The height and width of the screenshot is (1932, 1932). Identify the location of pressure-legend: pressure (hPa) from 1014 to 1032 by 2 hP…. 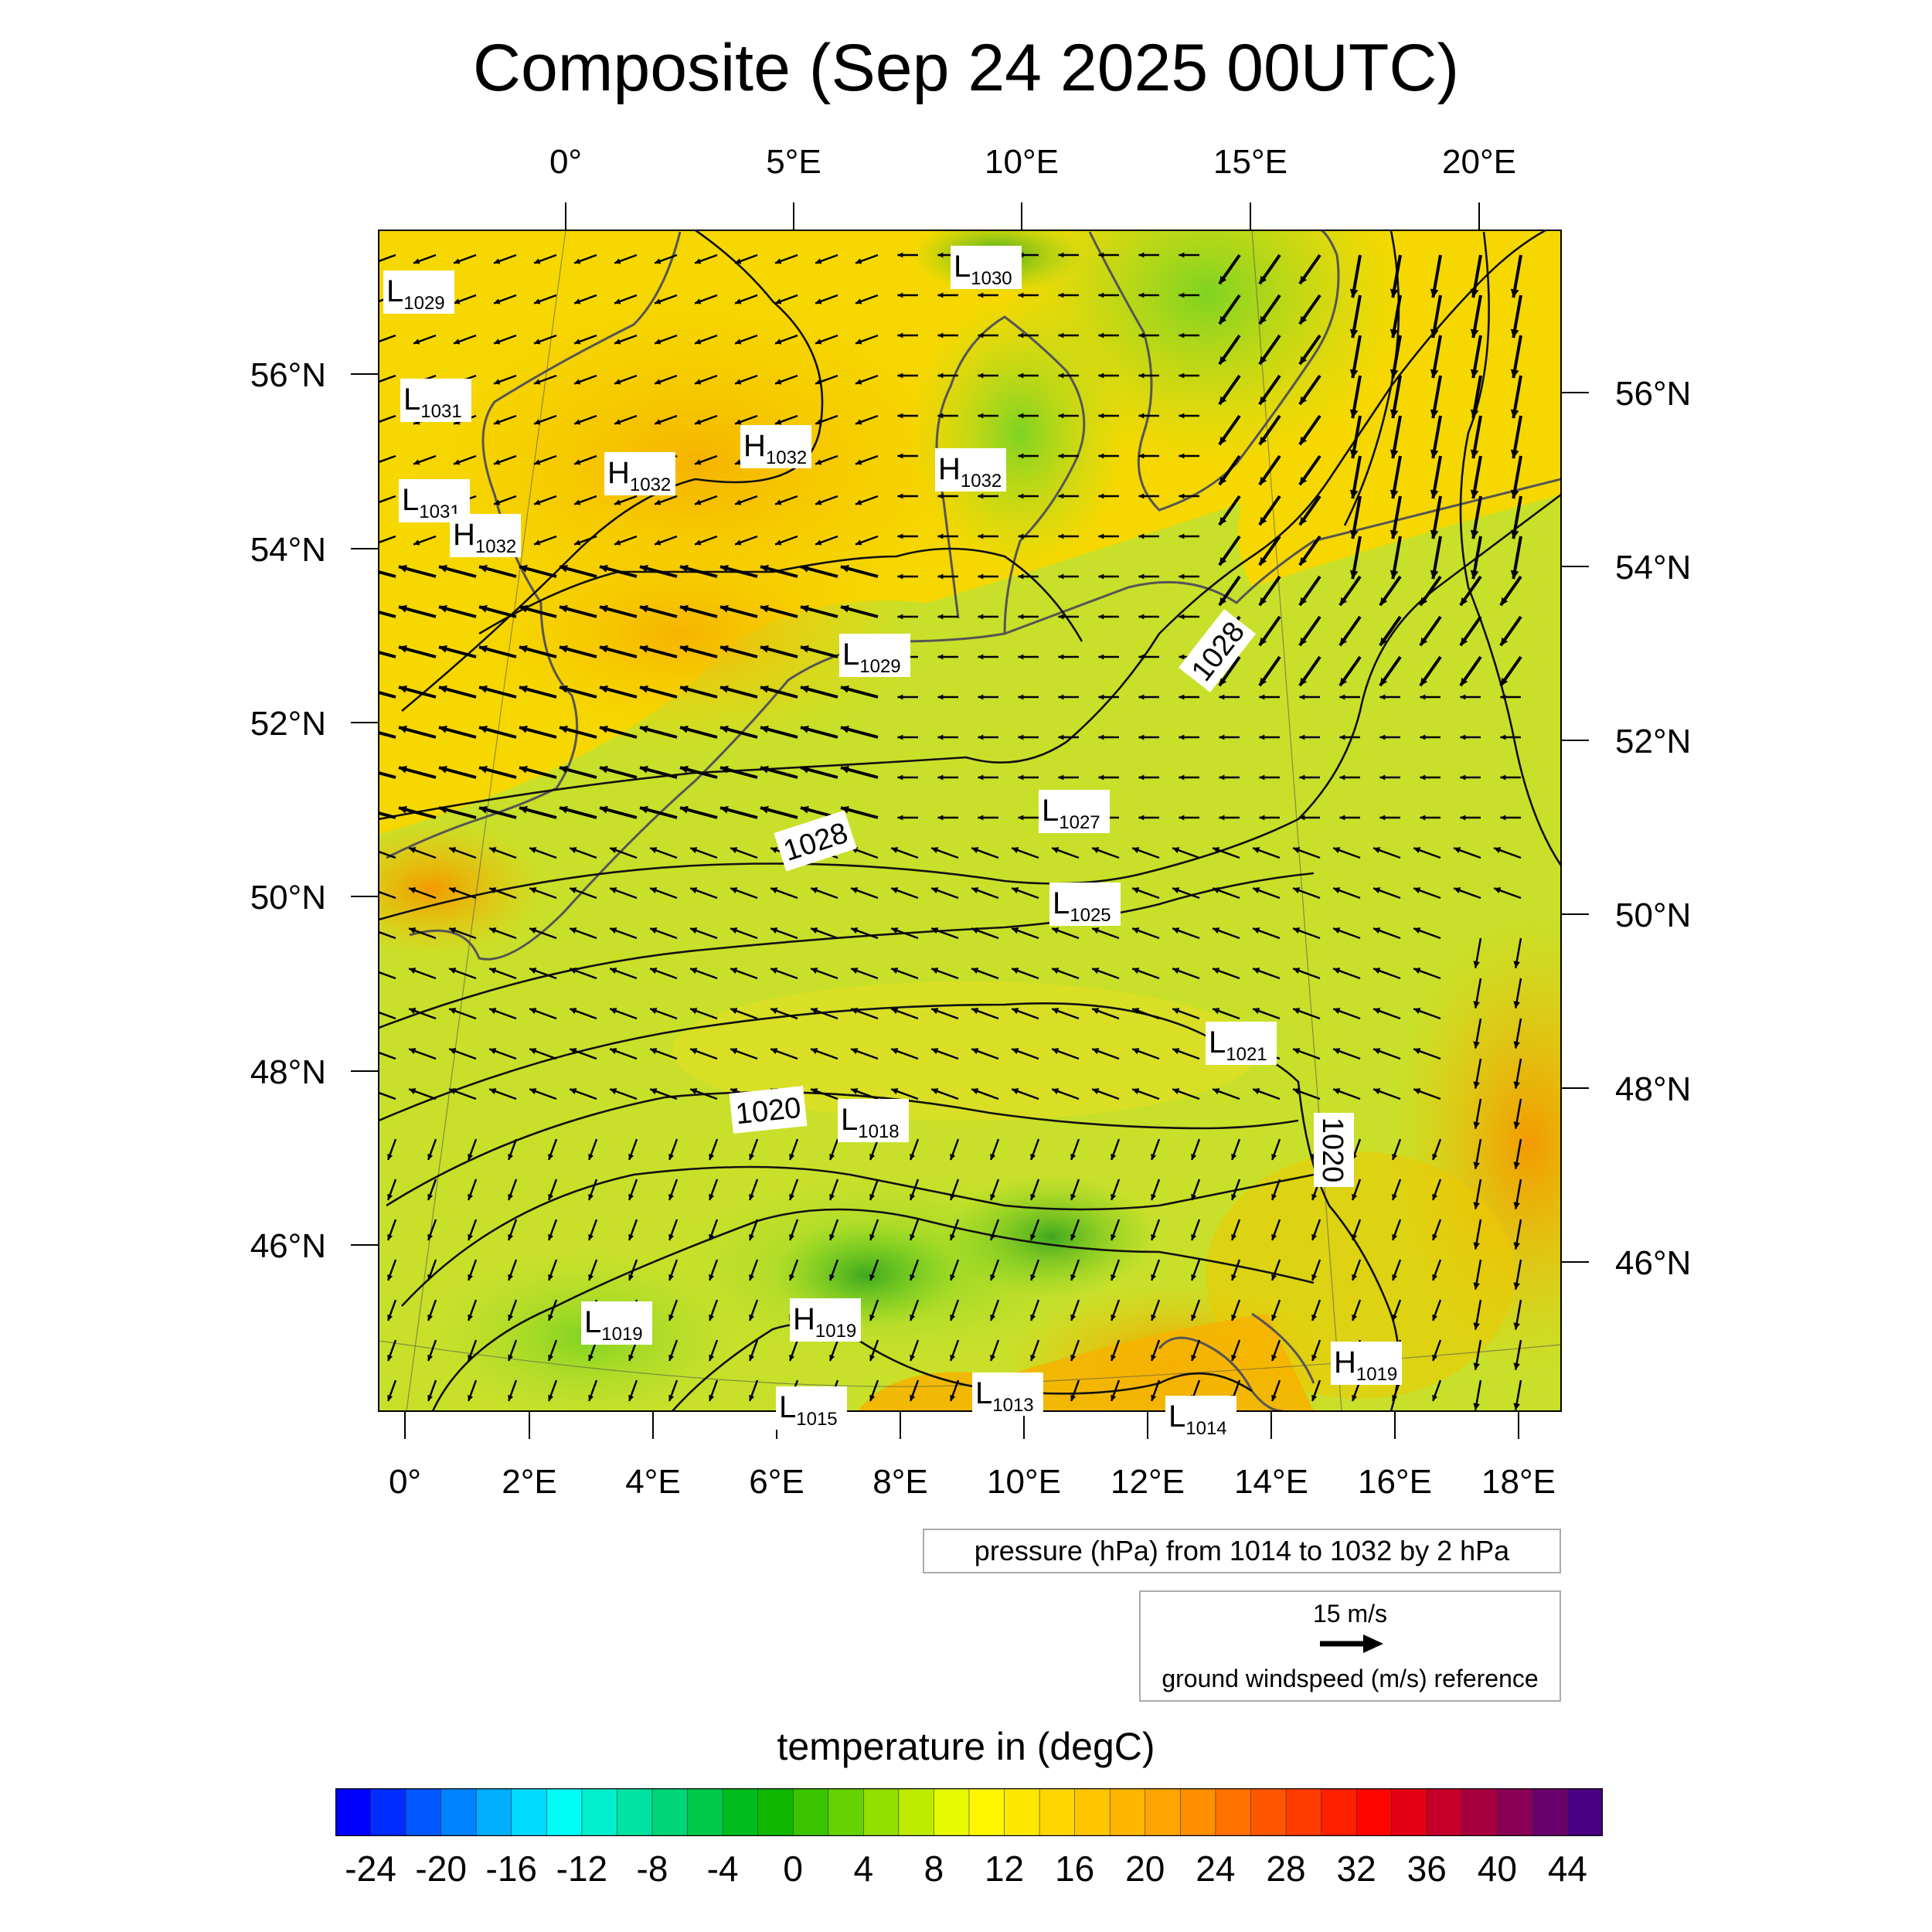
(1242, 1551).